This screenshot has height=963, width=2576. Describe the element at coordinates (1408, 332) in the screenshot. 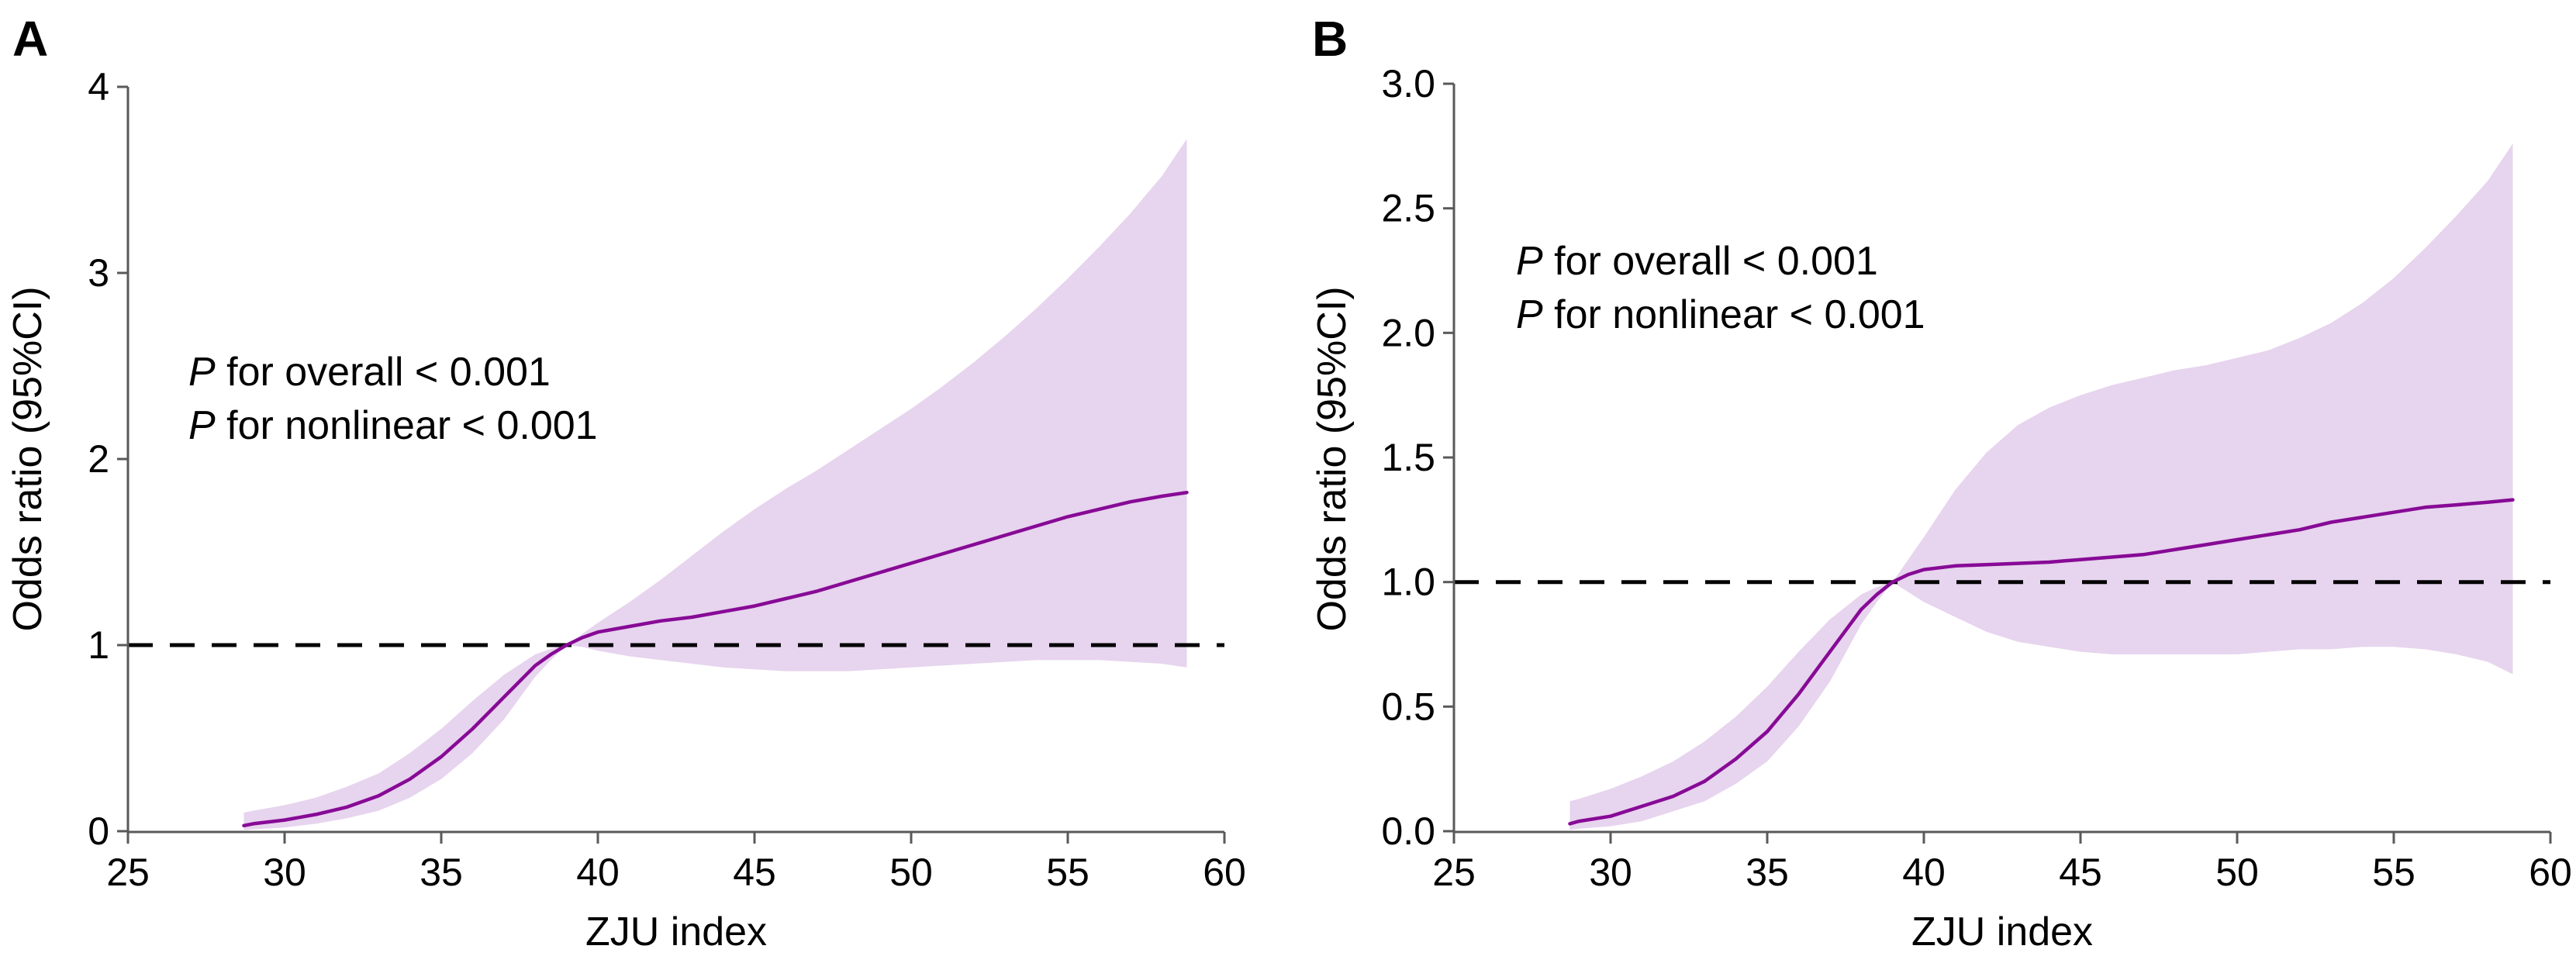

I see `y-tick-label: 2.0` at that location.